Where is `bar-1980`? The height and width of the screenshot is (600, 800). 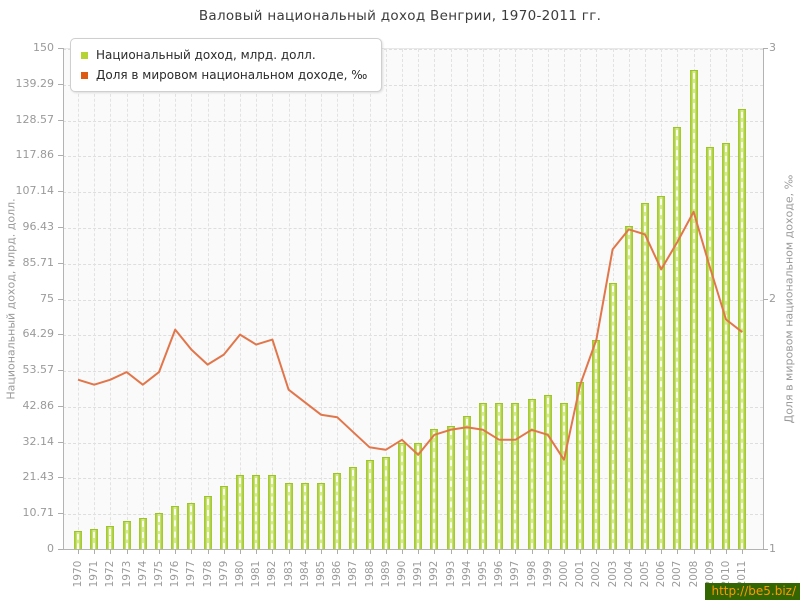
bar-1980 is located at coordinates (240, 512).